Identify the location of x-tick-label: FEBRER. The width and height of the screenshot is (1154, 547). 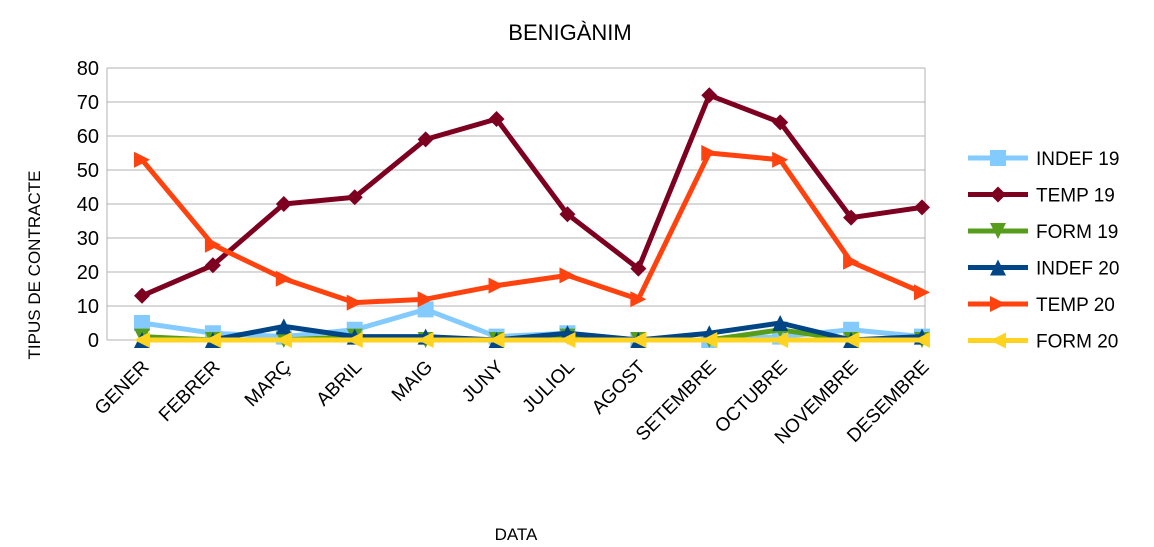
(189, 391).